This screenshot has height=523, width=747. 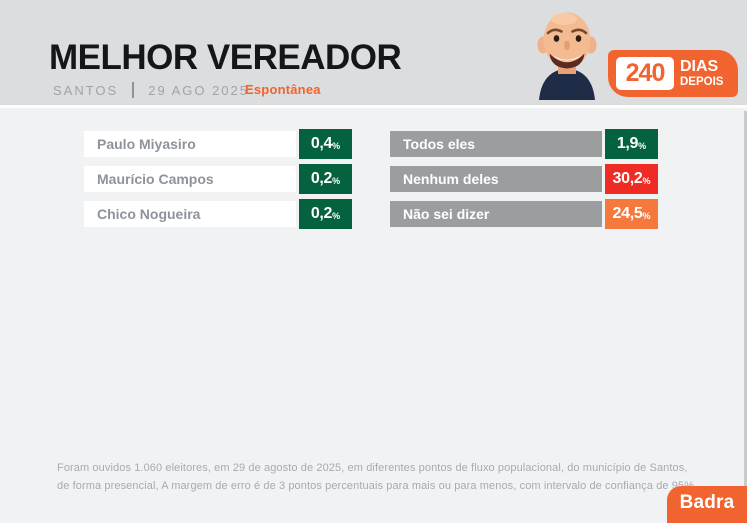 I want to click on result-row: Todos eles 1,9%, so click(x=524, y=144).